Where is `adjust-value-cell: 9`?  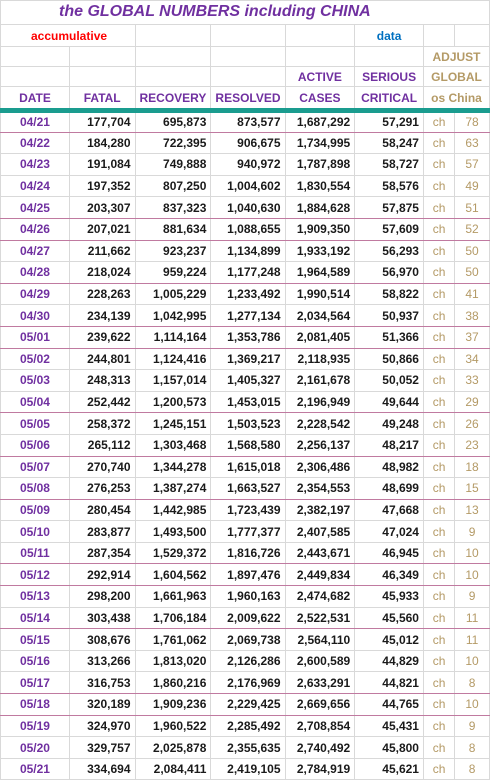 adjust-value-cell: 9 is located at coordinates (472, 726).